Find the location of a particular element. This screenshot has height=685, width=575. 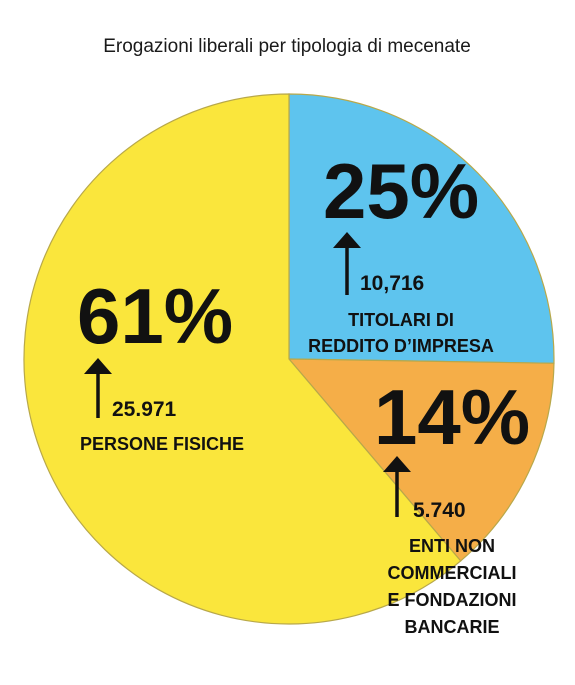

category-label-enti-line1: ENTI NON is located at coordinates (452, 546).